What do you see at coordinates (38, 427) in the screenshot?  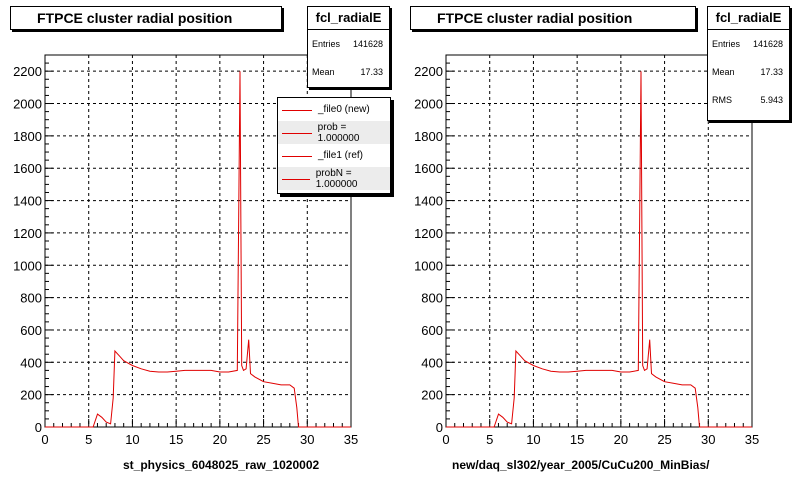 I see `left-y-tick-label: 0` at bounding box center [38, 427].